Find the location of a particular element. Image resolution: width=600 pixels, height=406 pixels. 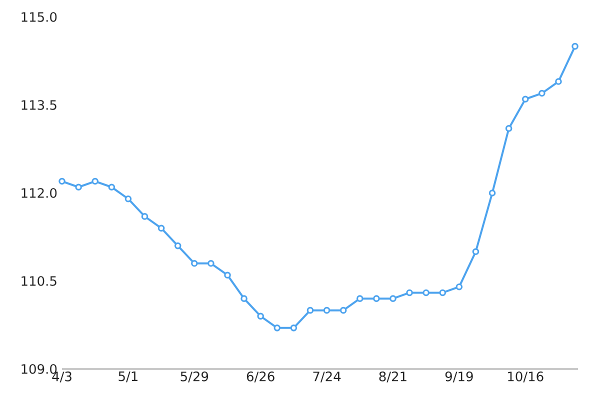

x-tick-label: 8/21 is located at coordinates (392, 377).